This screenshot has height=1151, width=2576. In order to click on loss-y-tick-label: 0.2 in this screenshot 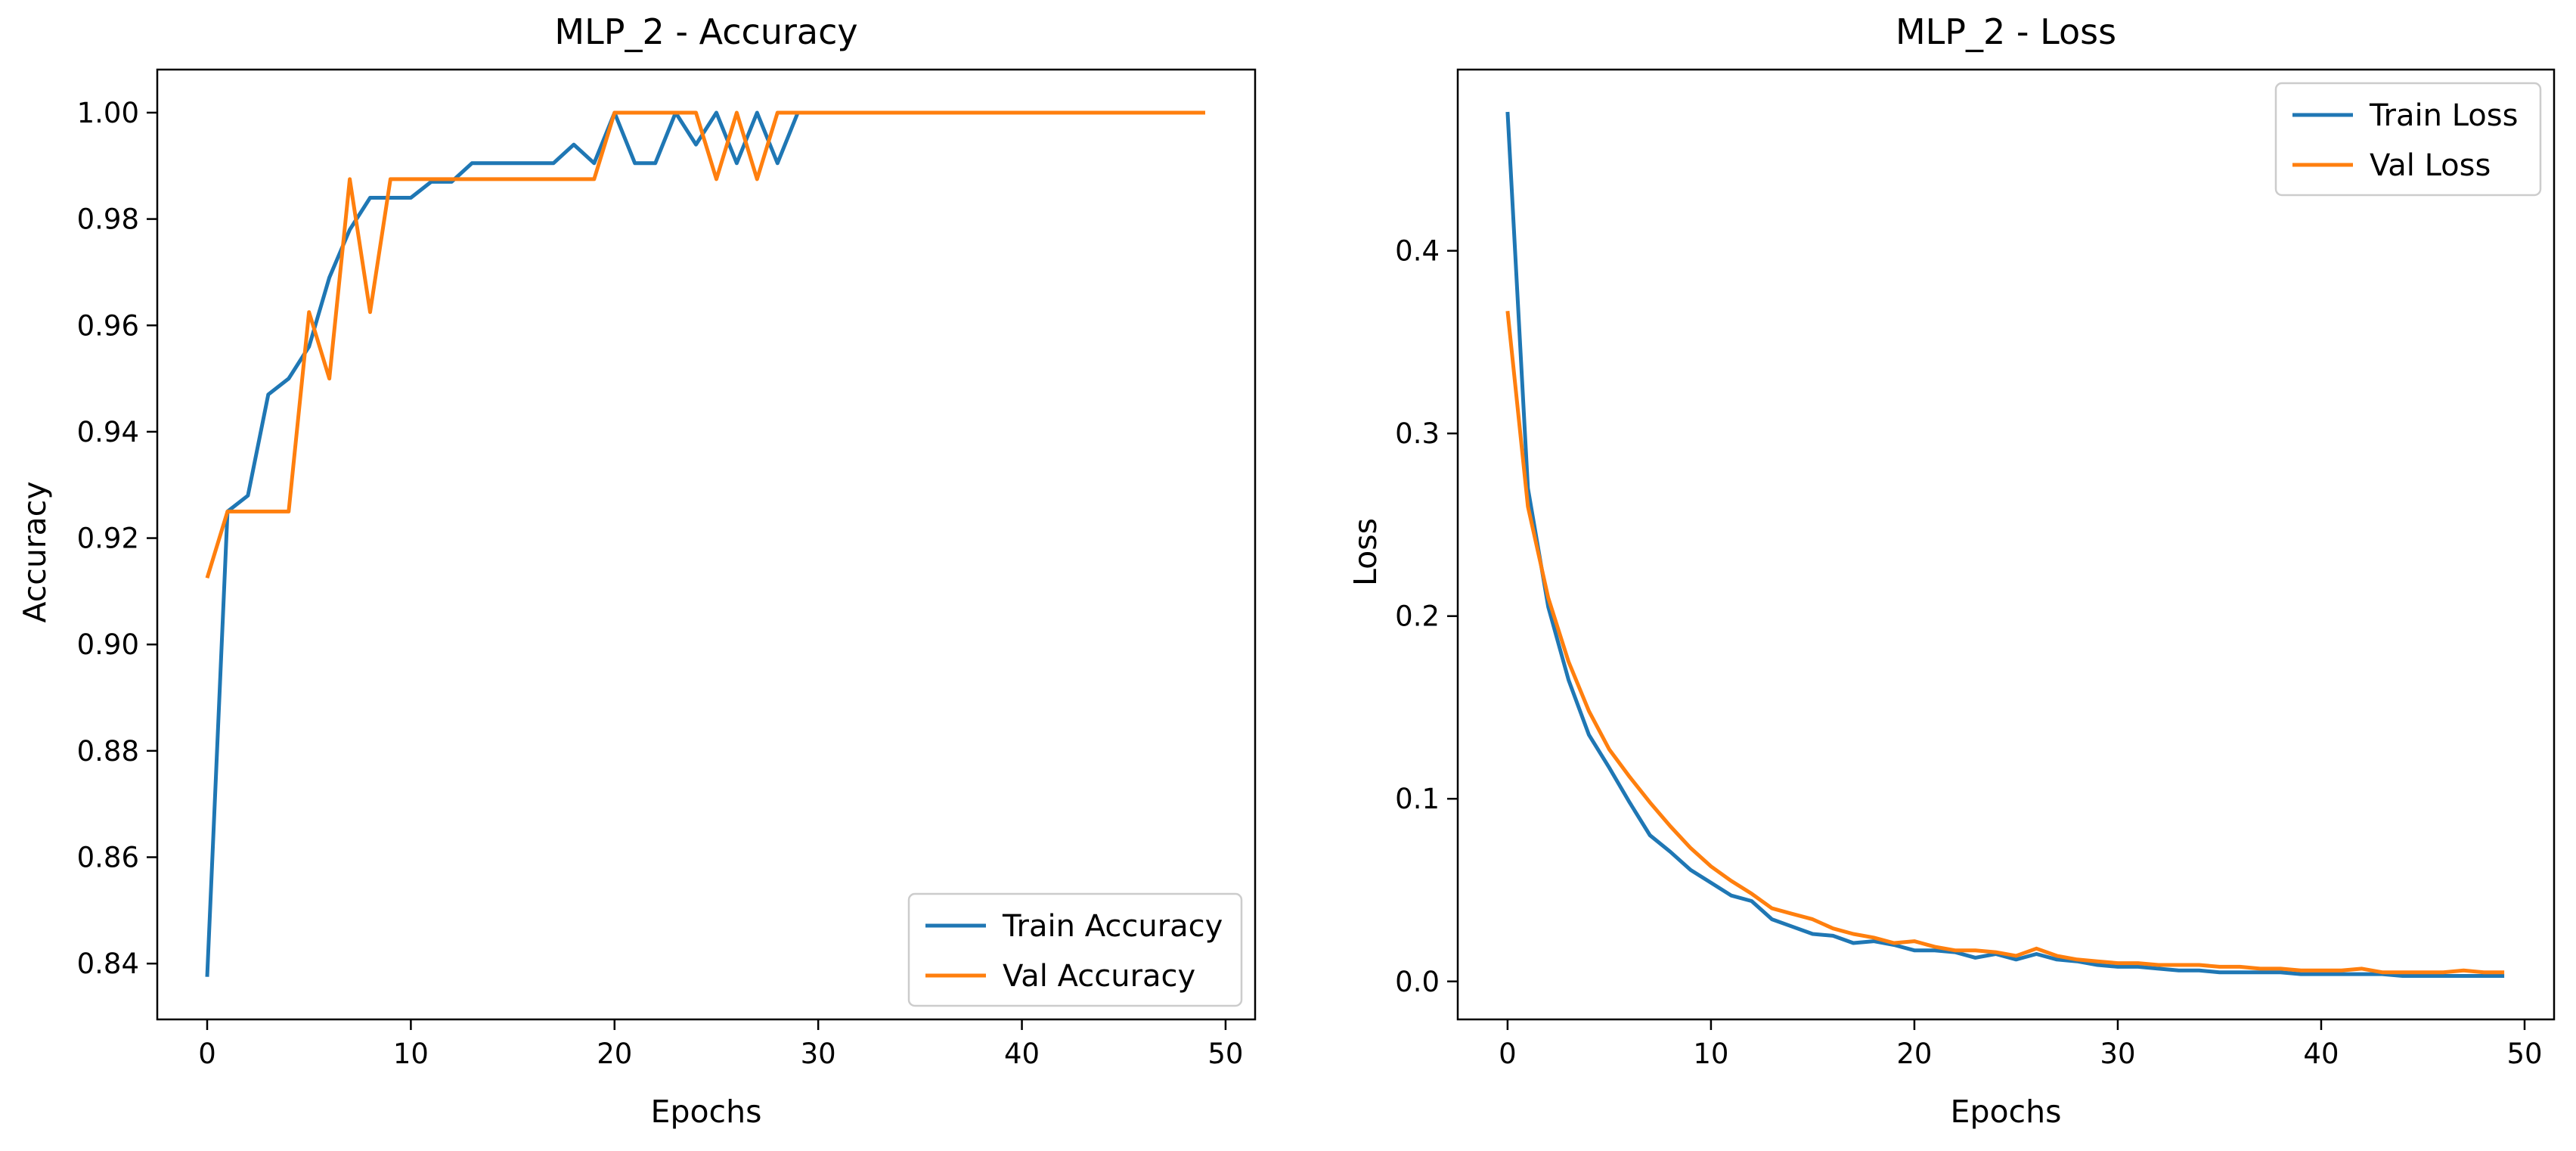, I will do `click(1418, 616)`.